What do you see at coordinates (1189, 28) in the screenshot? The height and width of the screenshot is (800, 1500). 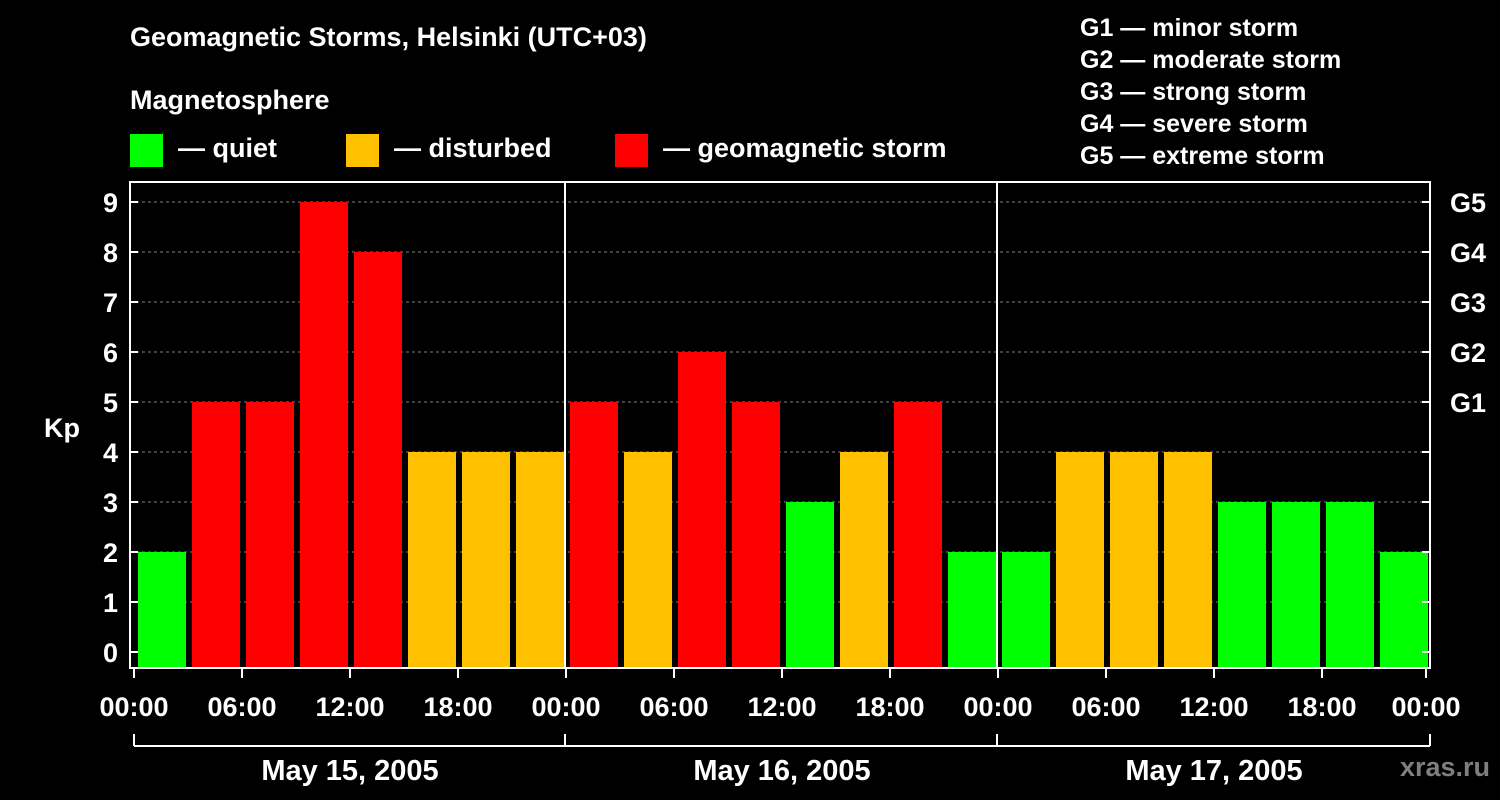 I see `scale-legend-g1: G1 — minor storm` at bounding box center [1189, 28].